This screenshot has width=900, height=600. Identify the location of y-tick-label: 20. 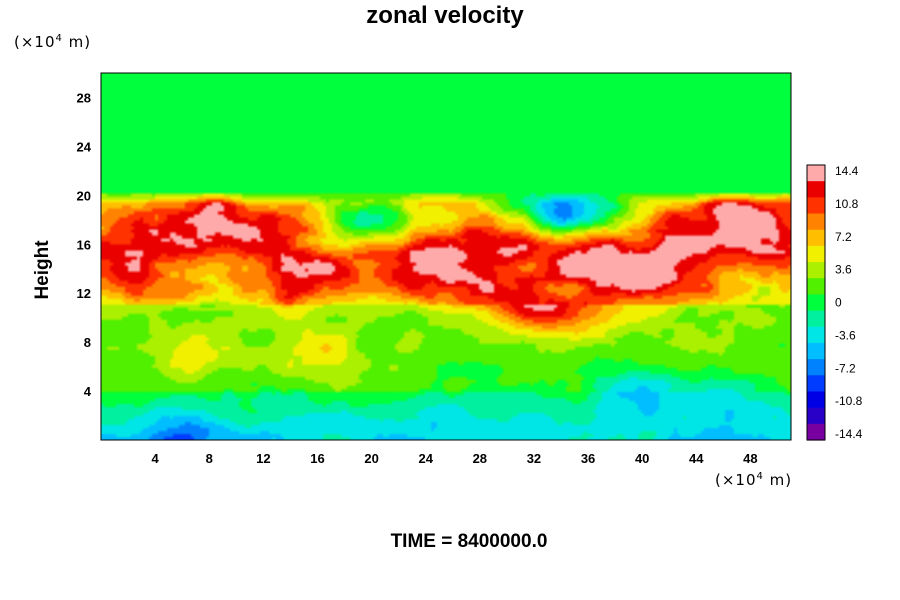
(84, 195).